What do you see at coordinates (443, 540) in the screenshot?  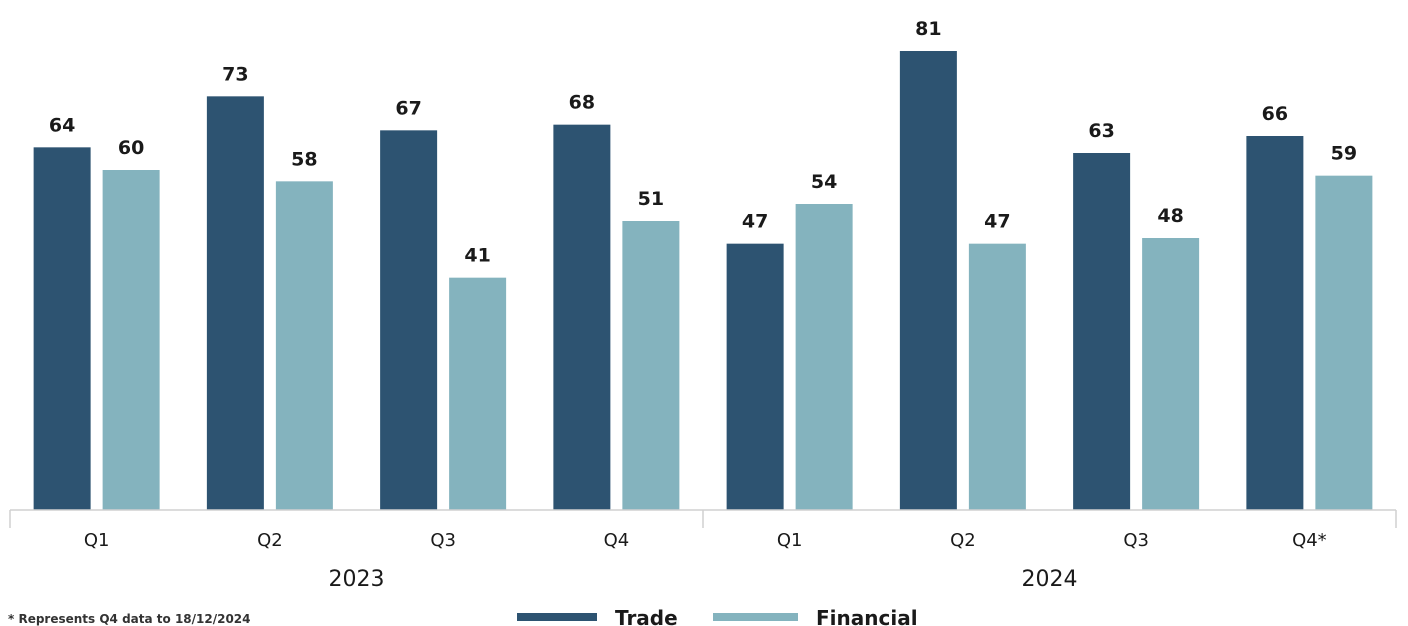 I see `x-tick-label-3: Q3` at bounding box center [443, 540].